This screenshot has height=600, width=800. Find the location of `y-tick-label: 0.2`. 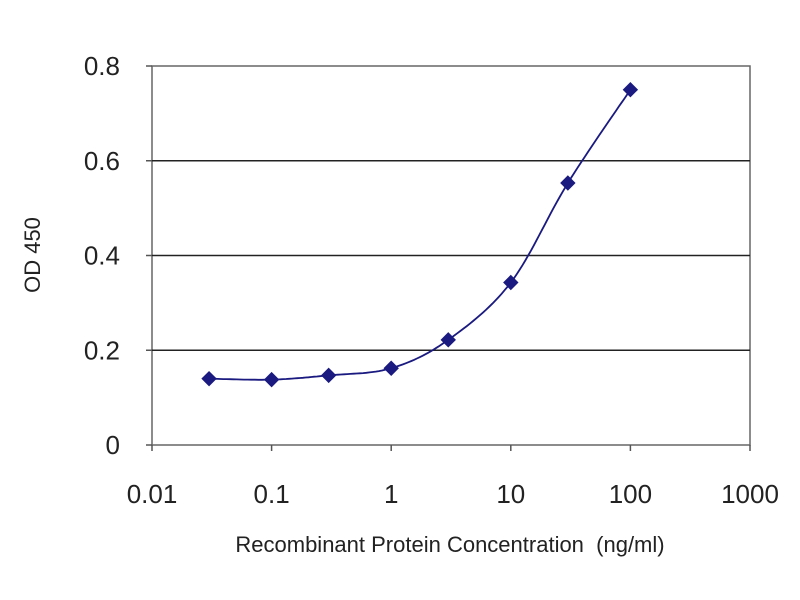

y-tick-label: 0.2 is located at coordinates (102, 350).